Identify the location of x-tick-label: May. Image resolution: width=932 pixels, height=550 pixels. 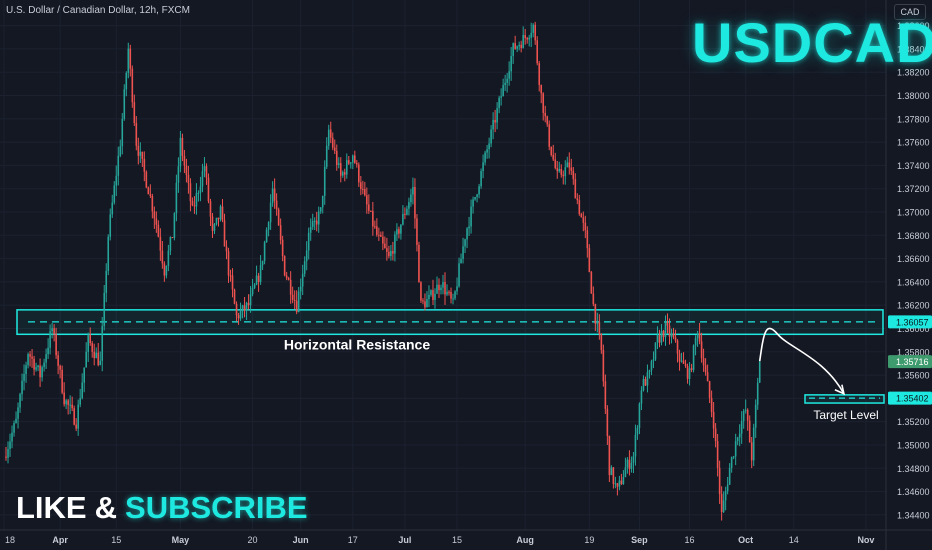
(181, 540).